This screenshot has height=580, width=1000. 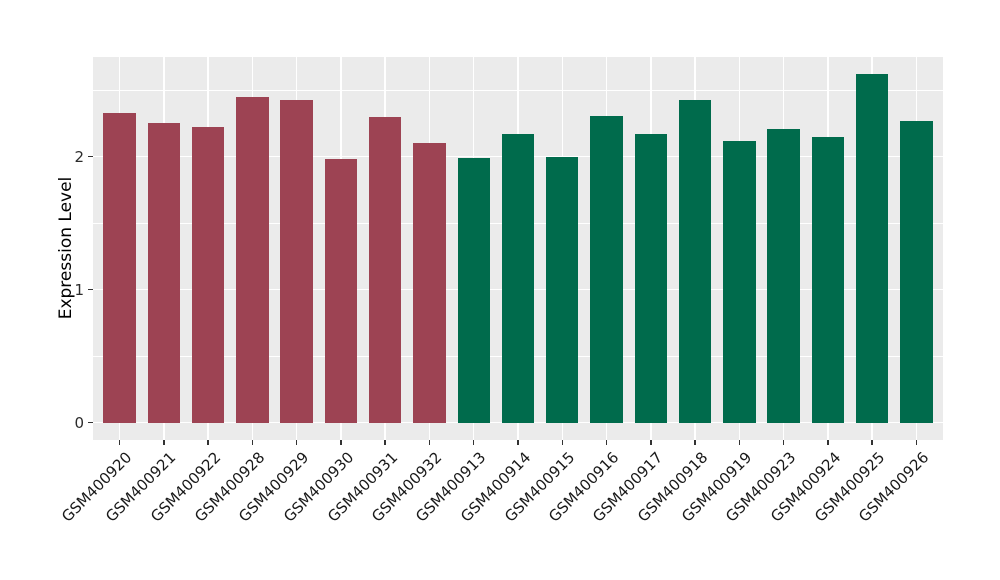 What do you see at coordinates (473, 290) in the screenshot?
I see `bar-GSM400913` at bounding box center [473, 290].